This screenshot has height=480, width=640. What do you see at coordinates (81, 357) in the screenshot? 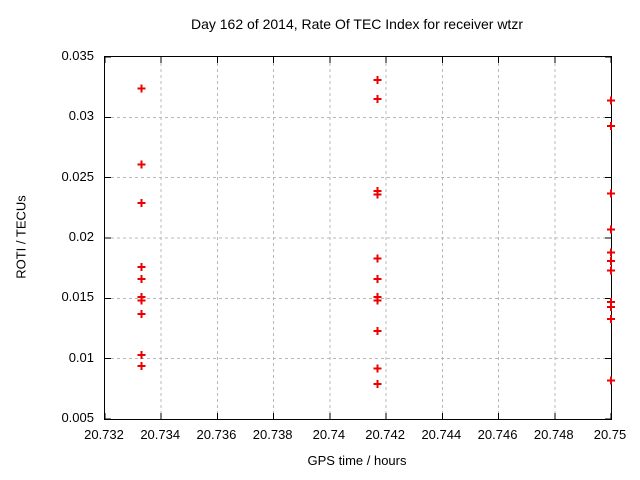
I see `y-tick-label: 0.01` at bounding box center [81, 357].